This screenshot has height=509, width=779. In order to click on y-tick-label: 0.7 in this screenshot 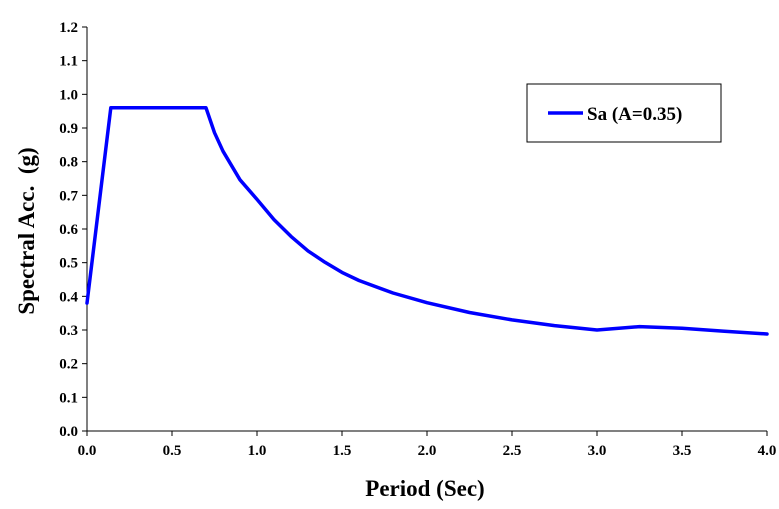, I will do `click(68, 196)`.